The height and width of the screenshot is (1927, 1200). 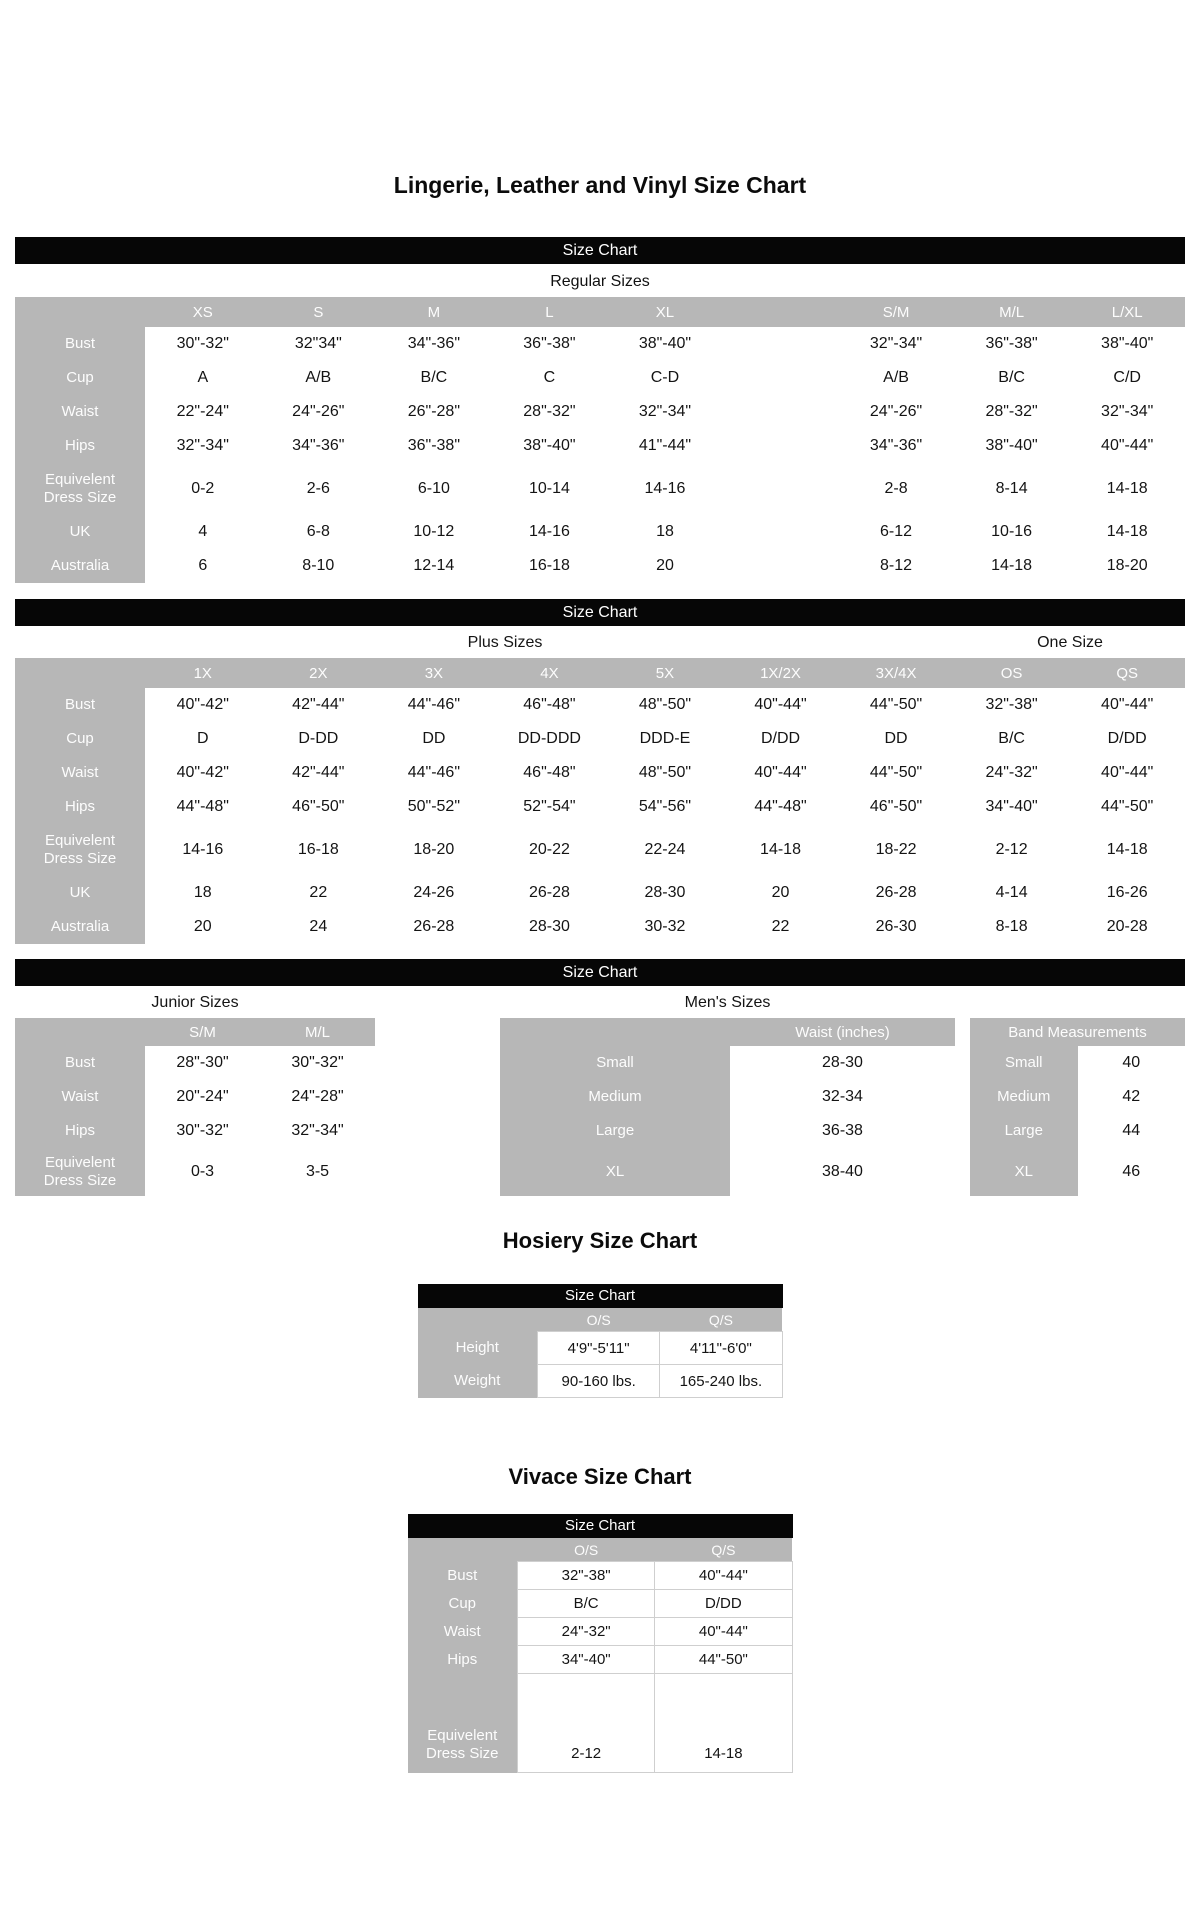 I want to click on cell-value: C-D, so click(x=665, y=378).